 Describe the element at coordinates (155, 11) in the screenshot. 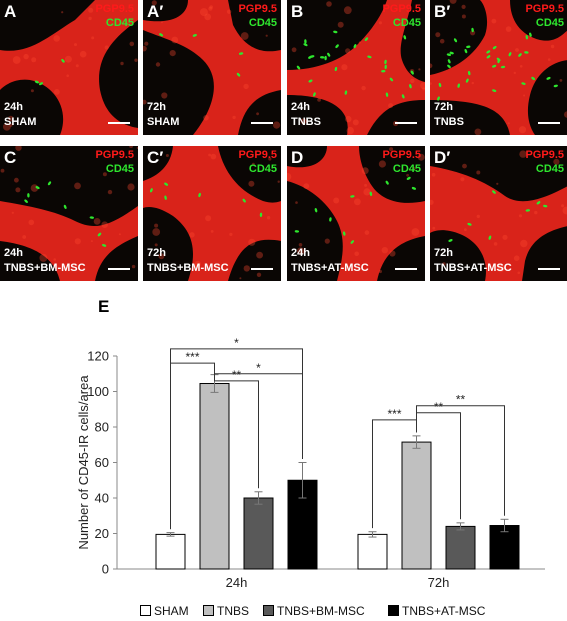

I see `panel-label: A′` at that location.